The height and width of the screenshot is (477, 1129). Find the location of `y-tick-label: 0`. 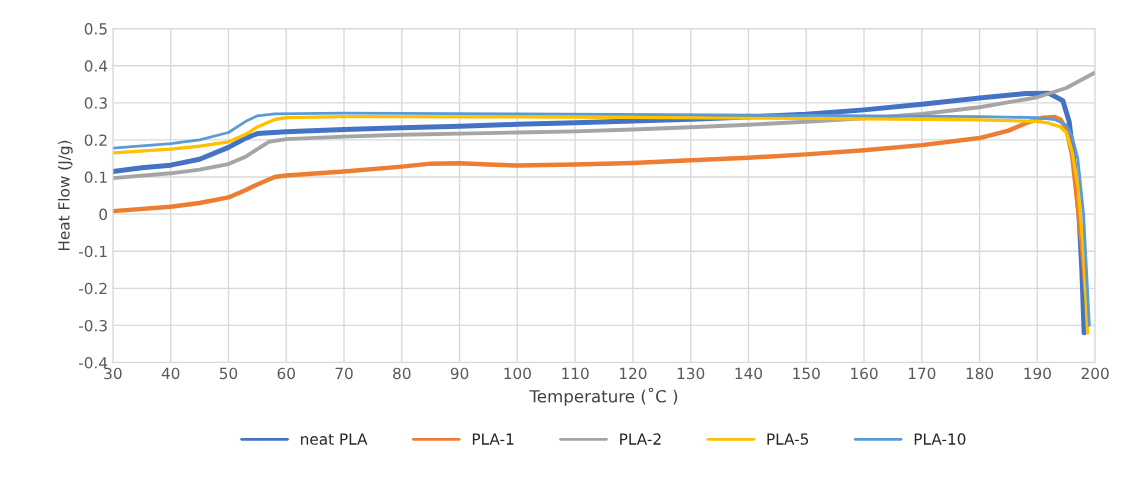

y-tick-label: 0 is located at coordinates (103, 214).